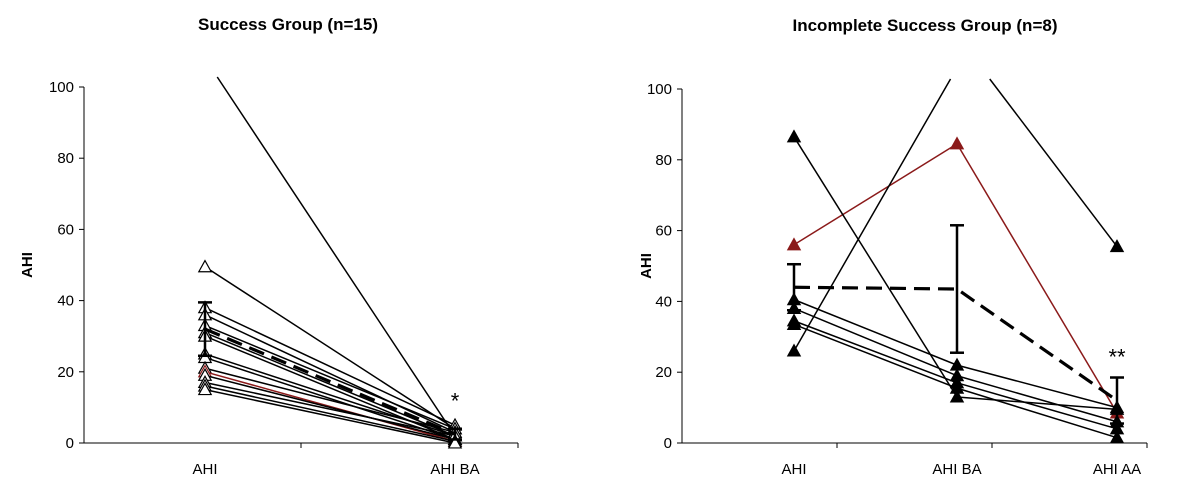 The width and height of the screenshot is (1189, 479). Describe the element at coordinates (1117, 469) in the screenshot. I see `x-tick-label: AHI AA` at that location.